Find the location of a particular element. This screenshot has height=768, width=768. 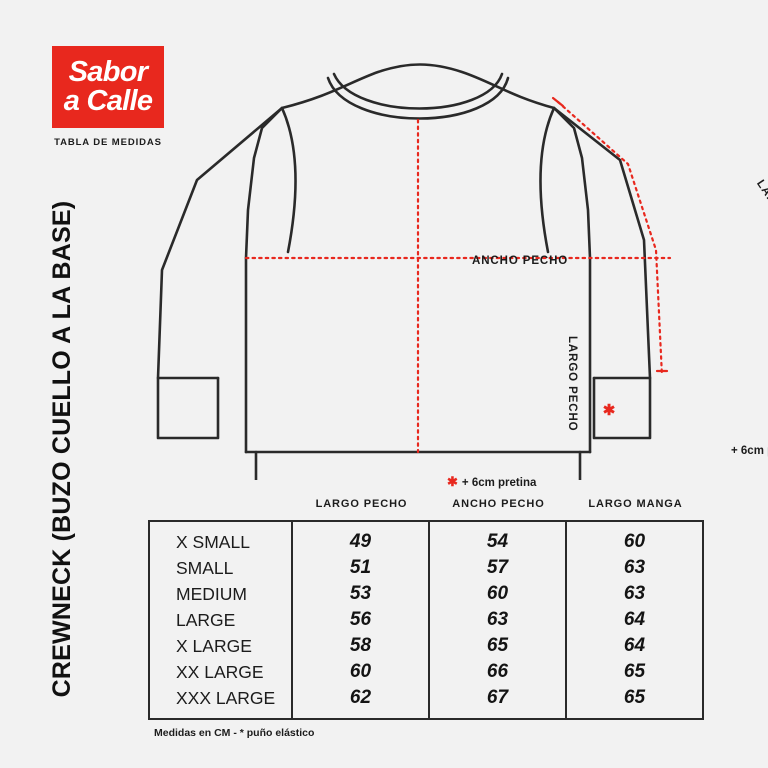

table-header-largo-manga: LARGO MANGA is located at coordinates (635, 504).